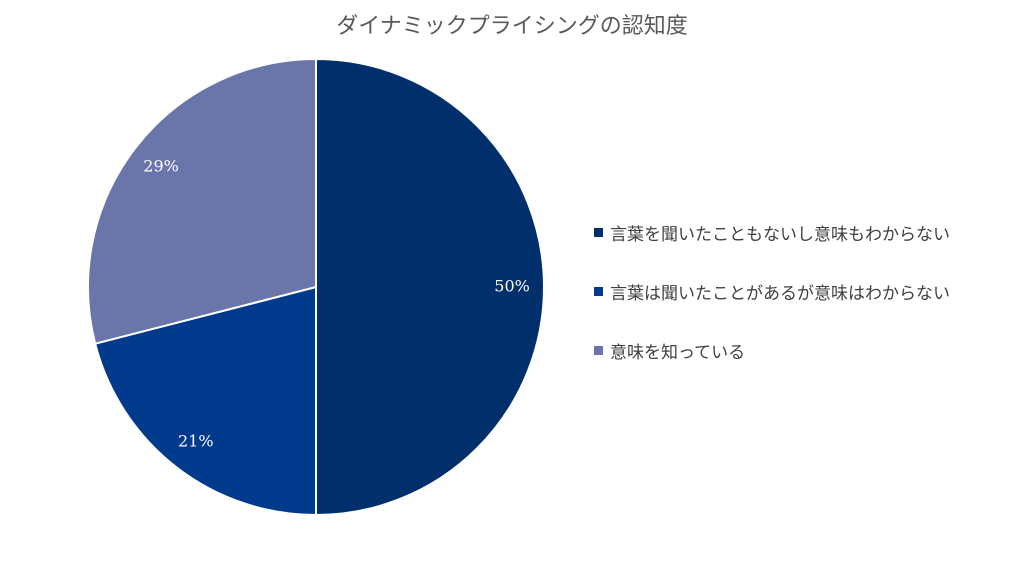 The height and width of the screenshot is (580, 1024). I want to click on legend-item-1: 言葉は聞いたことがあるが意味はわからない, so click(804, 291).